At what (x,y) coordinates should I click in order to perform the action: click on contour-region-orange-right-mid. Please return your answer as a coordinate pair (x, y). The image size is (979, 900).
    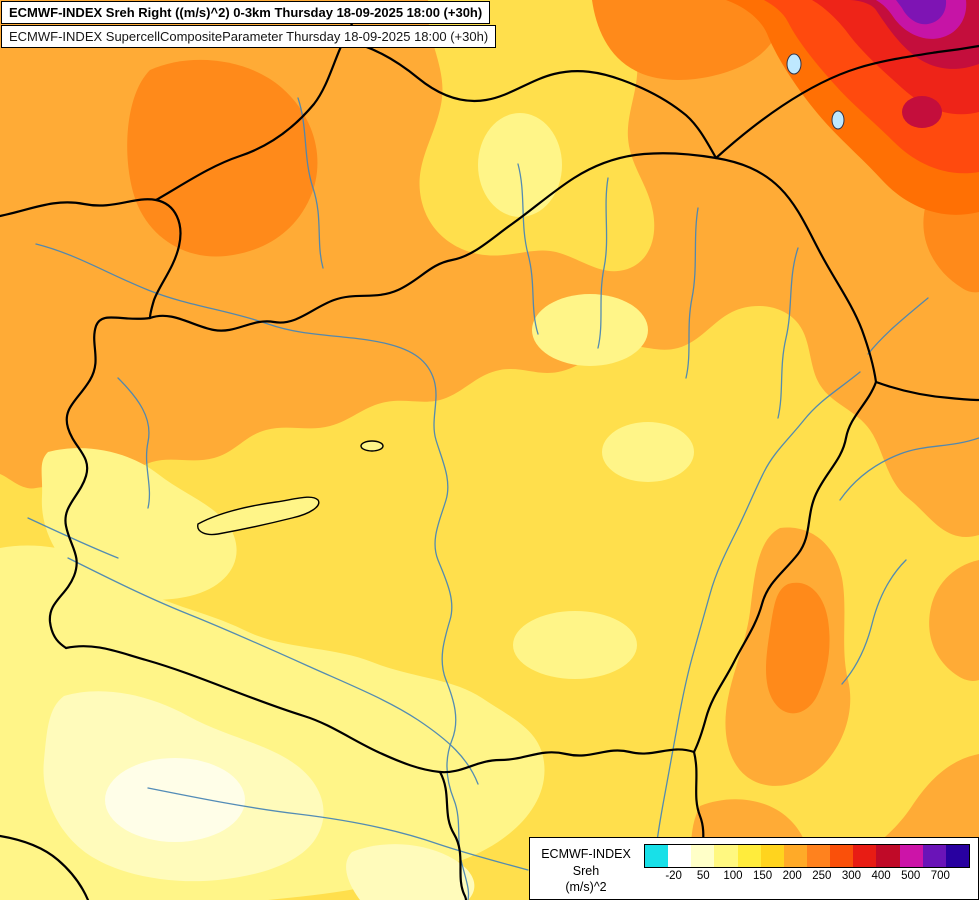
    Looking at the image, I should click on (954, 620).